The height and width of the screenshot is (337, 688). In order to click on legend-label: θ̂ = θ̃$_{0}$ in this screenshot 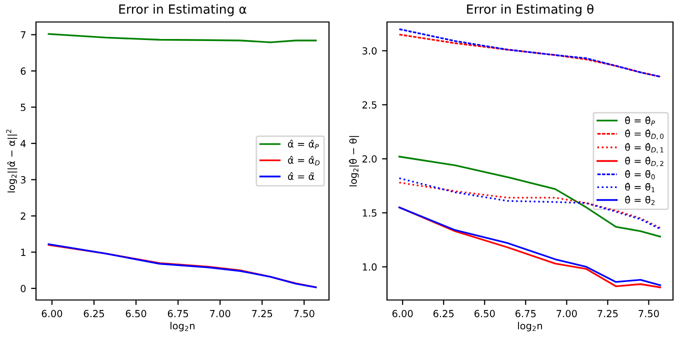, I will do `click(640, 175)`.